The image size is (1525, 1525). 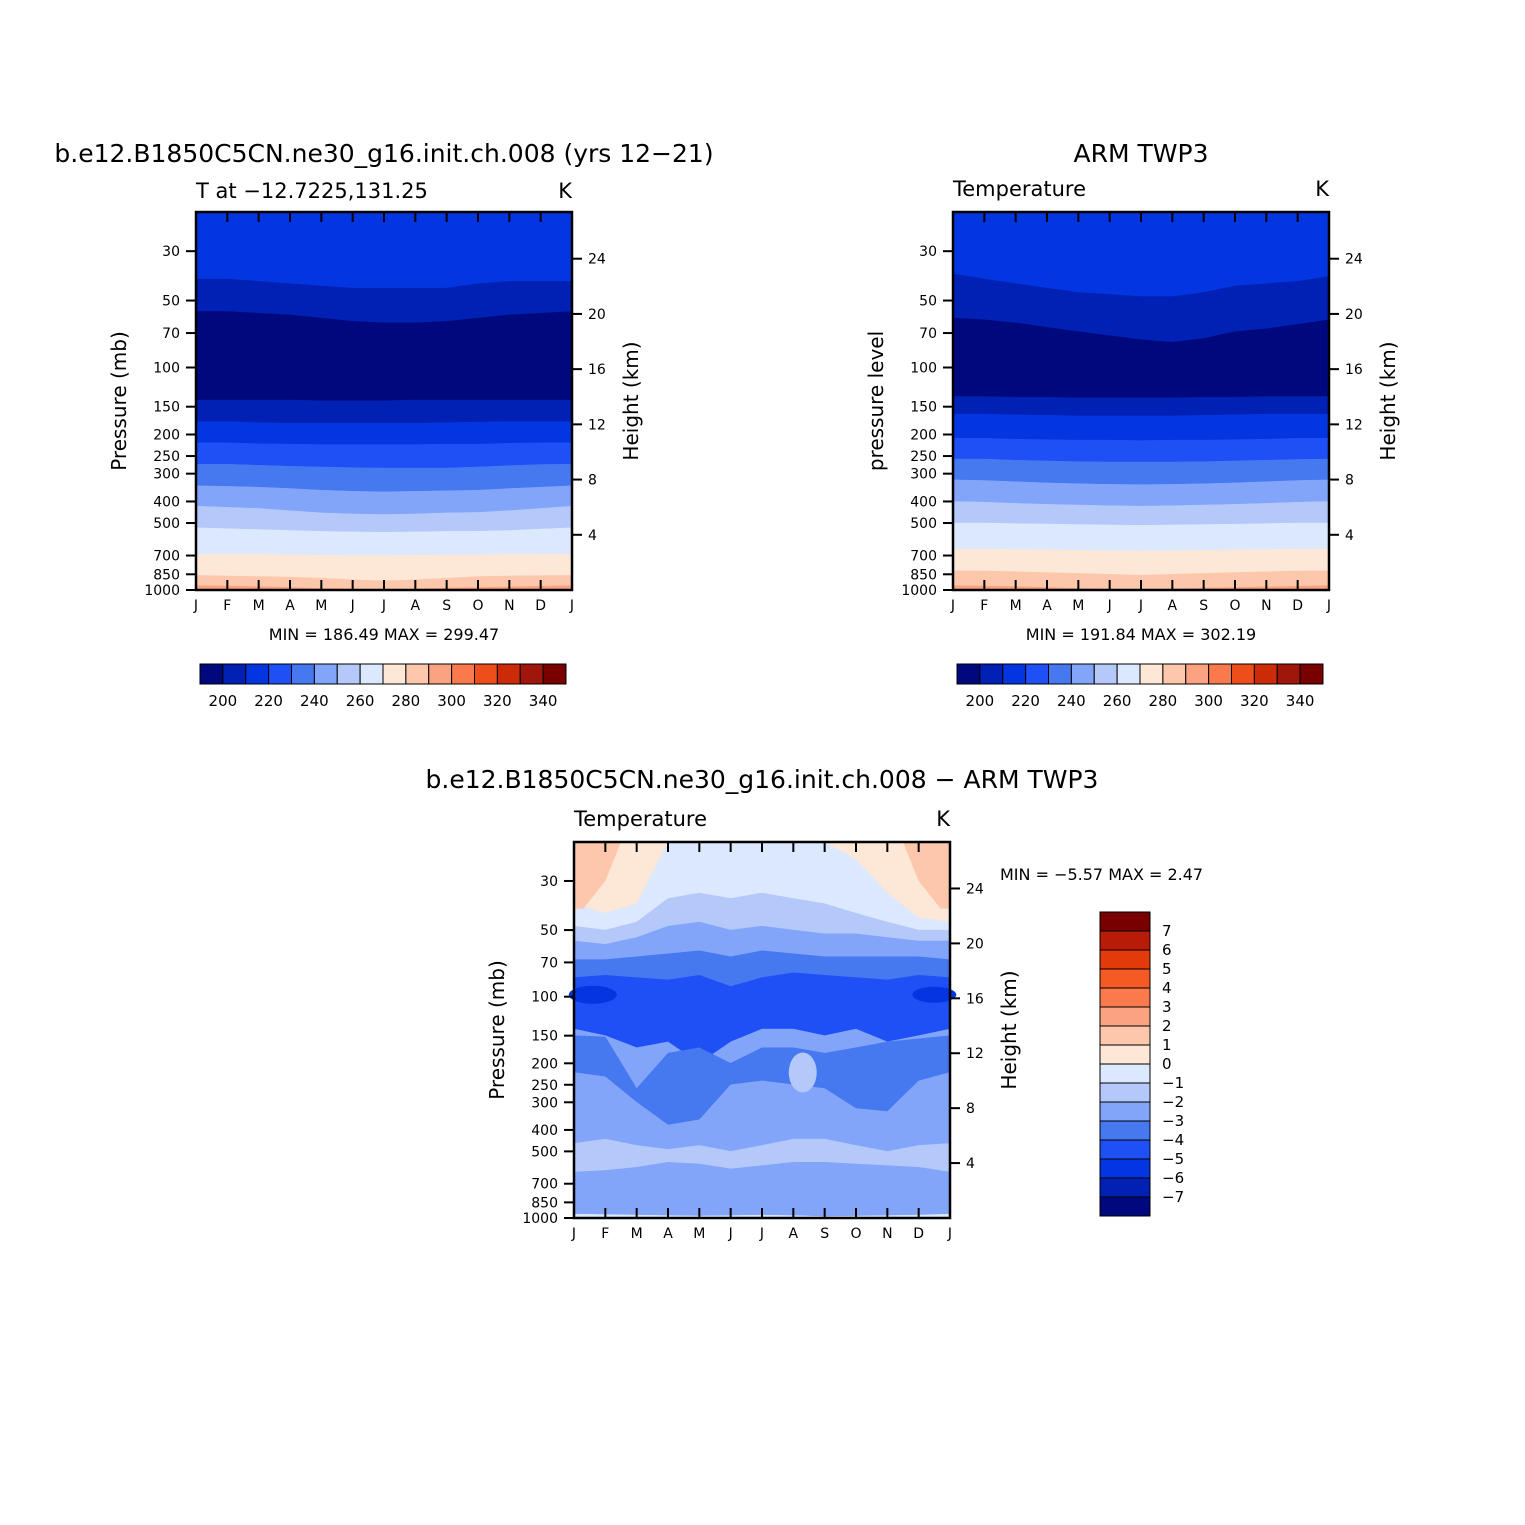 What do you see at coordinates (1141, 153) in the screenshot?
I see `chart-title: ARM TWP3` at bounding box center [1141, 153].